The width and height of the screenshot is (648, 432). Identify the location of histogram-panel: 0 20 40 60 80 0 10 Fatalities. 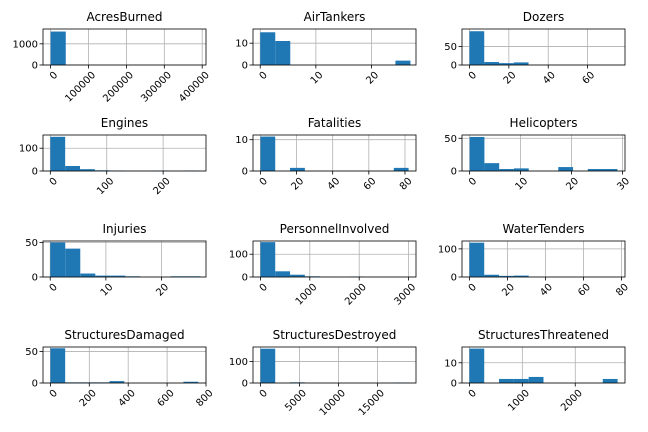
(326, 154).